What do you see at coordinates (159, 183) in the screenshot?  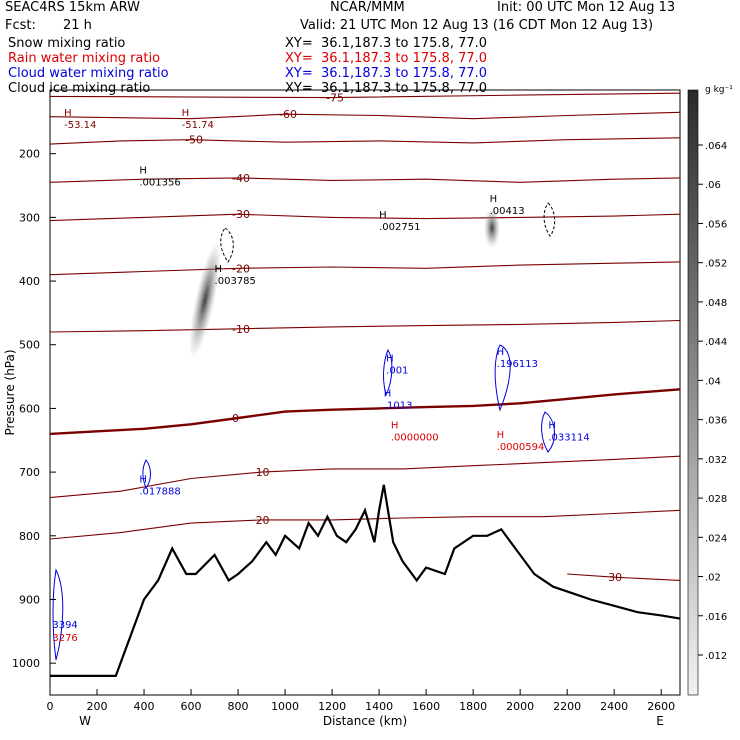 I see `max-value: .001356` at bounding box center [159, 183].